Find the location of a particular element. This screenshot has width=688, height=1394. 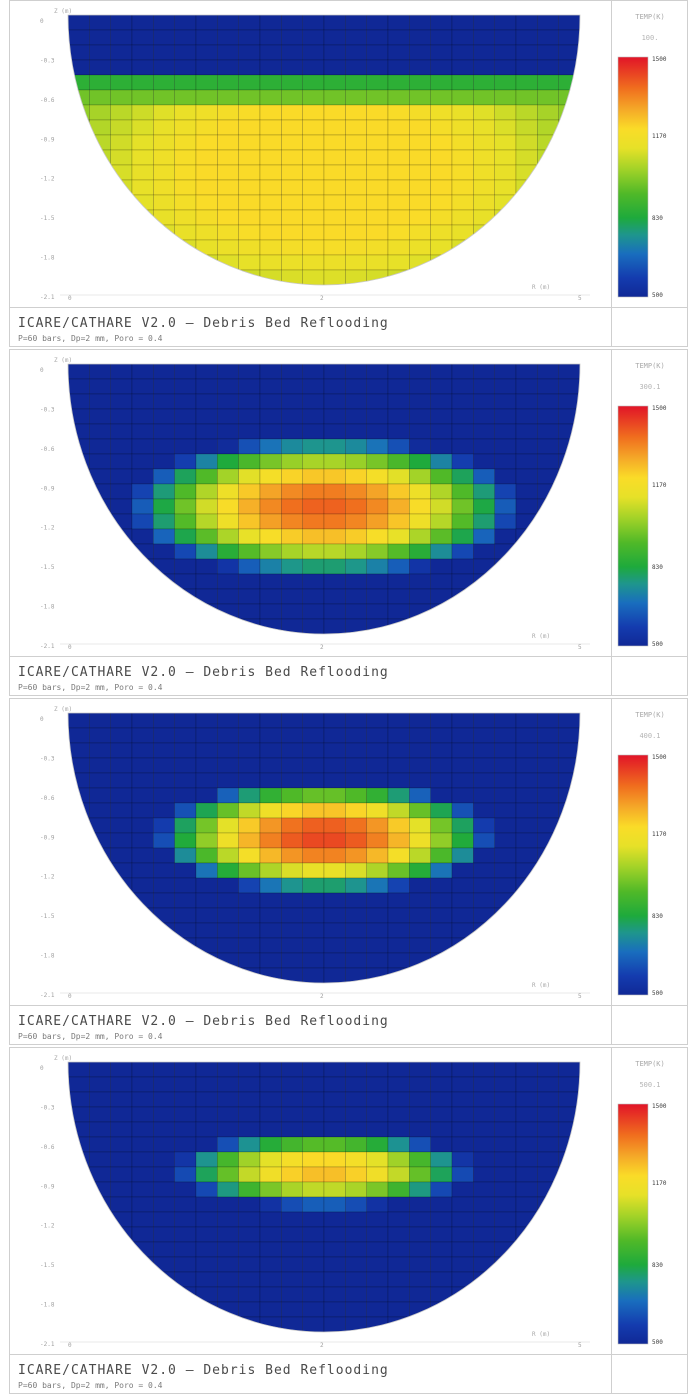

y-tick-label: 0 is located at coordinates (42, 719).